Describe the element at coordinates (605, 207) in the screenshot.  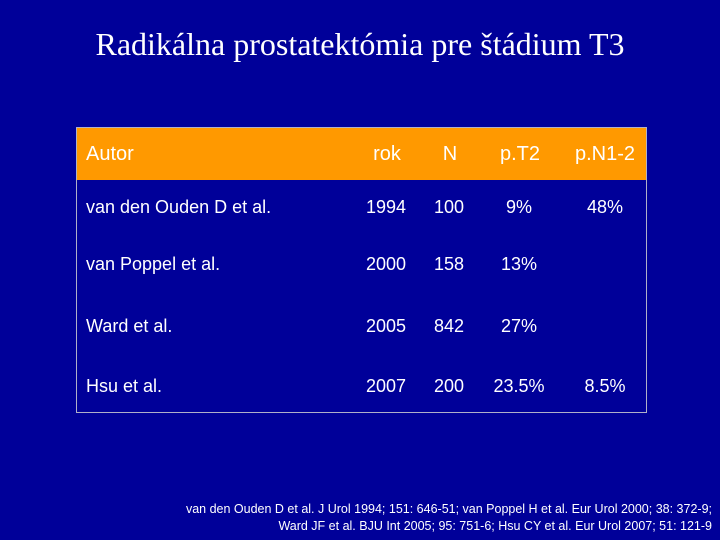
I see `cell-pn: 48%` at that location.